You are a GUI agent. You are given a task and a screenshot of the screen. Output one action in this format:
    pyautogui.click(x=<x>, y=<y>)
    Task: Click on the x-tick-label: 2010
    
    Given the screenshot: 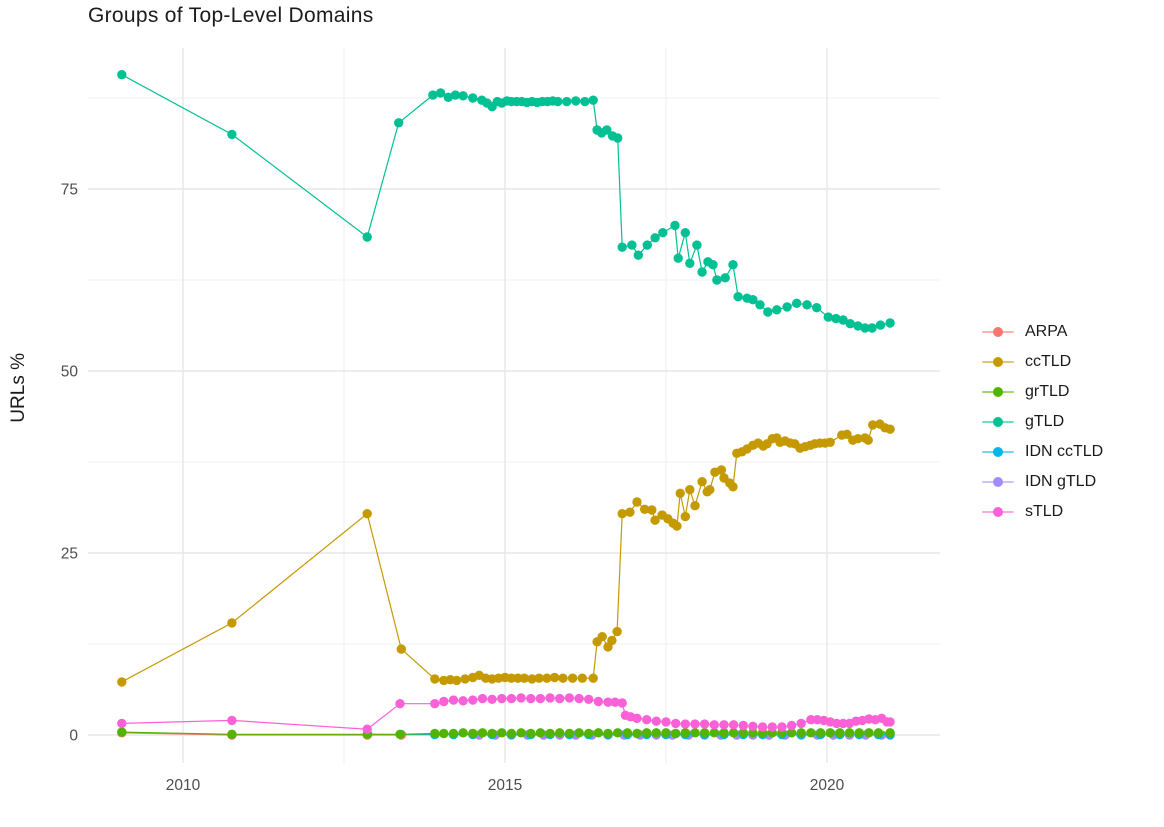 What is the action you would take?
    pyautogui.click(x=183, y=785)
    